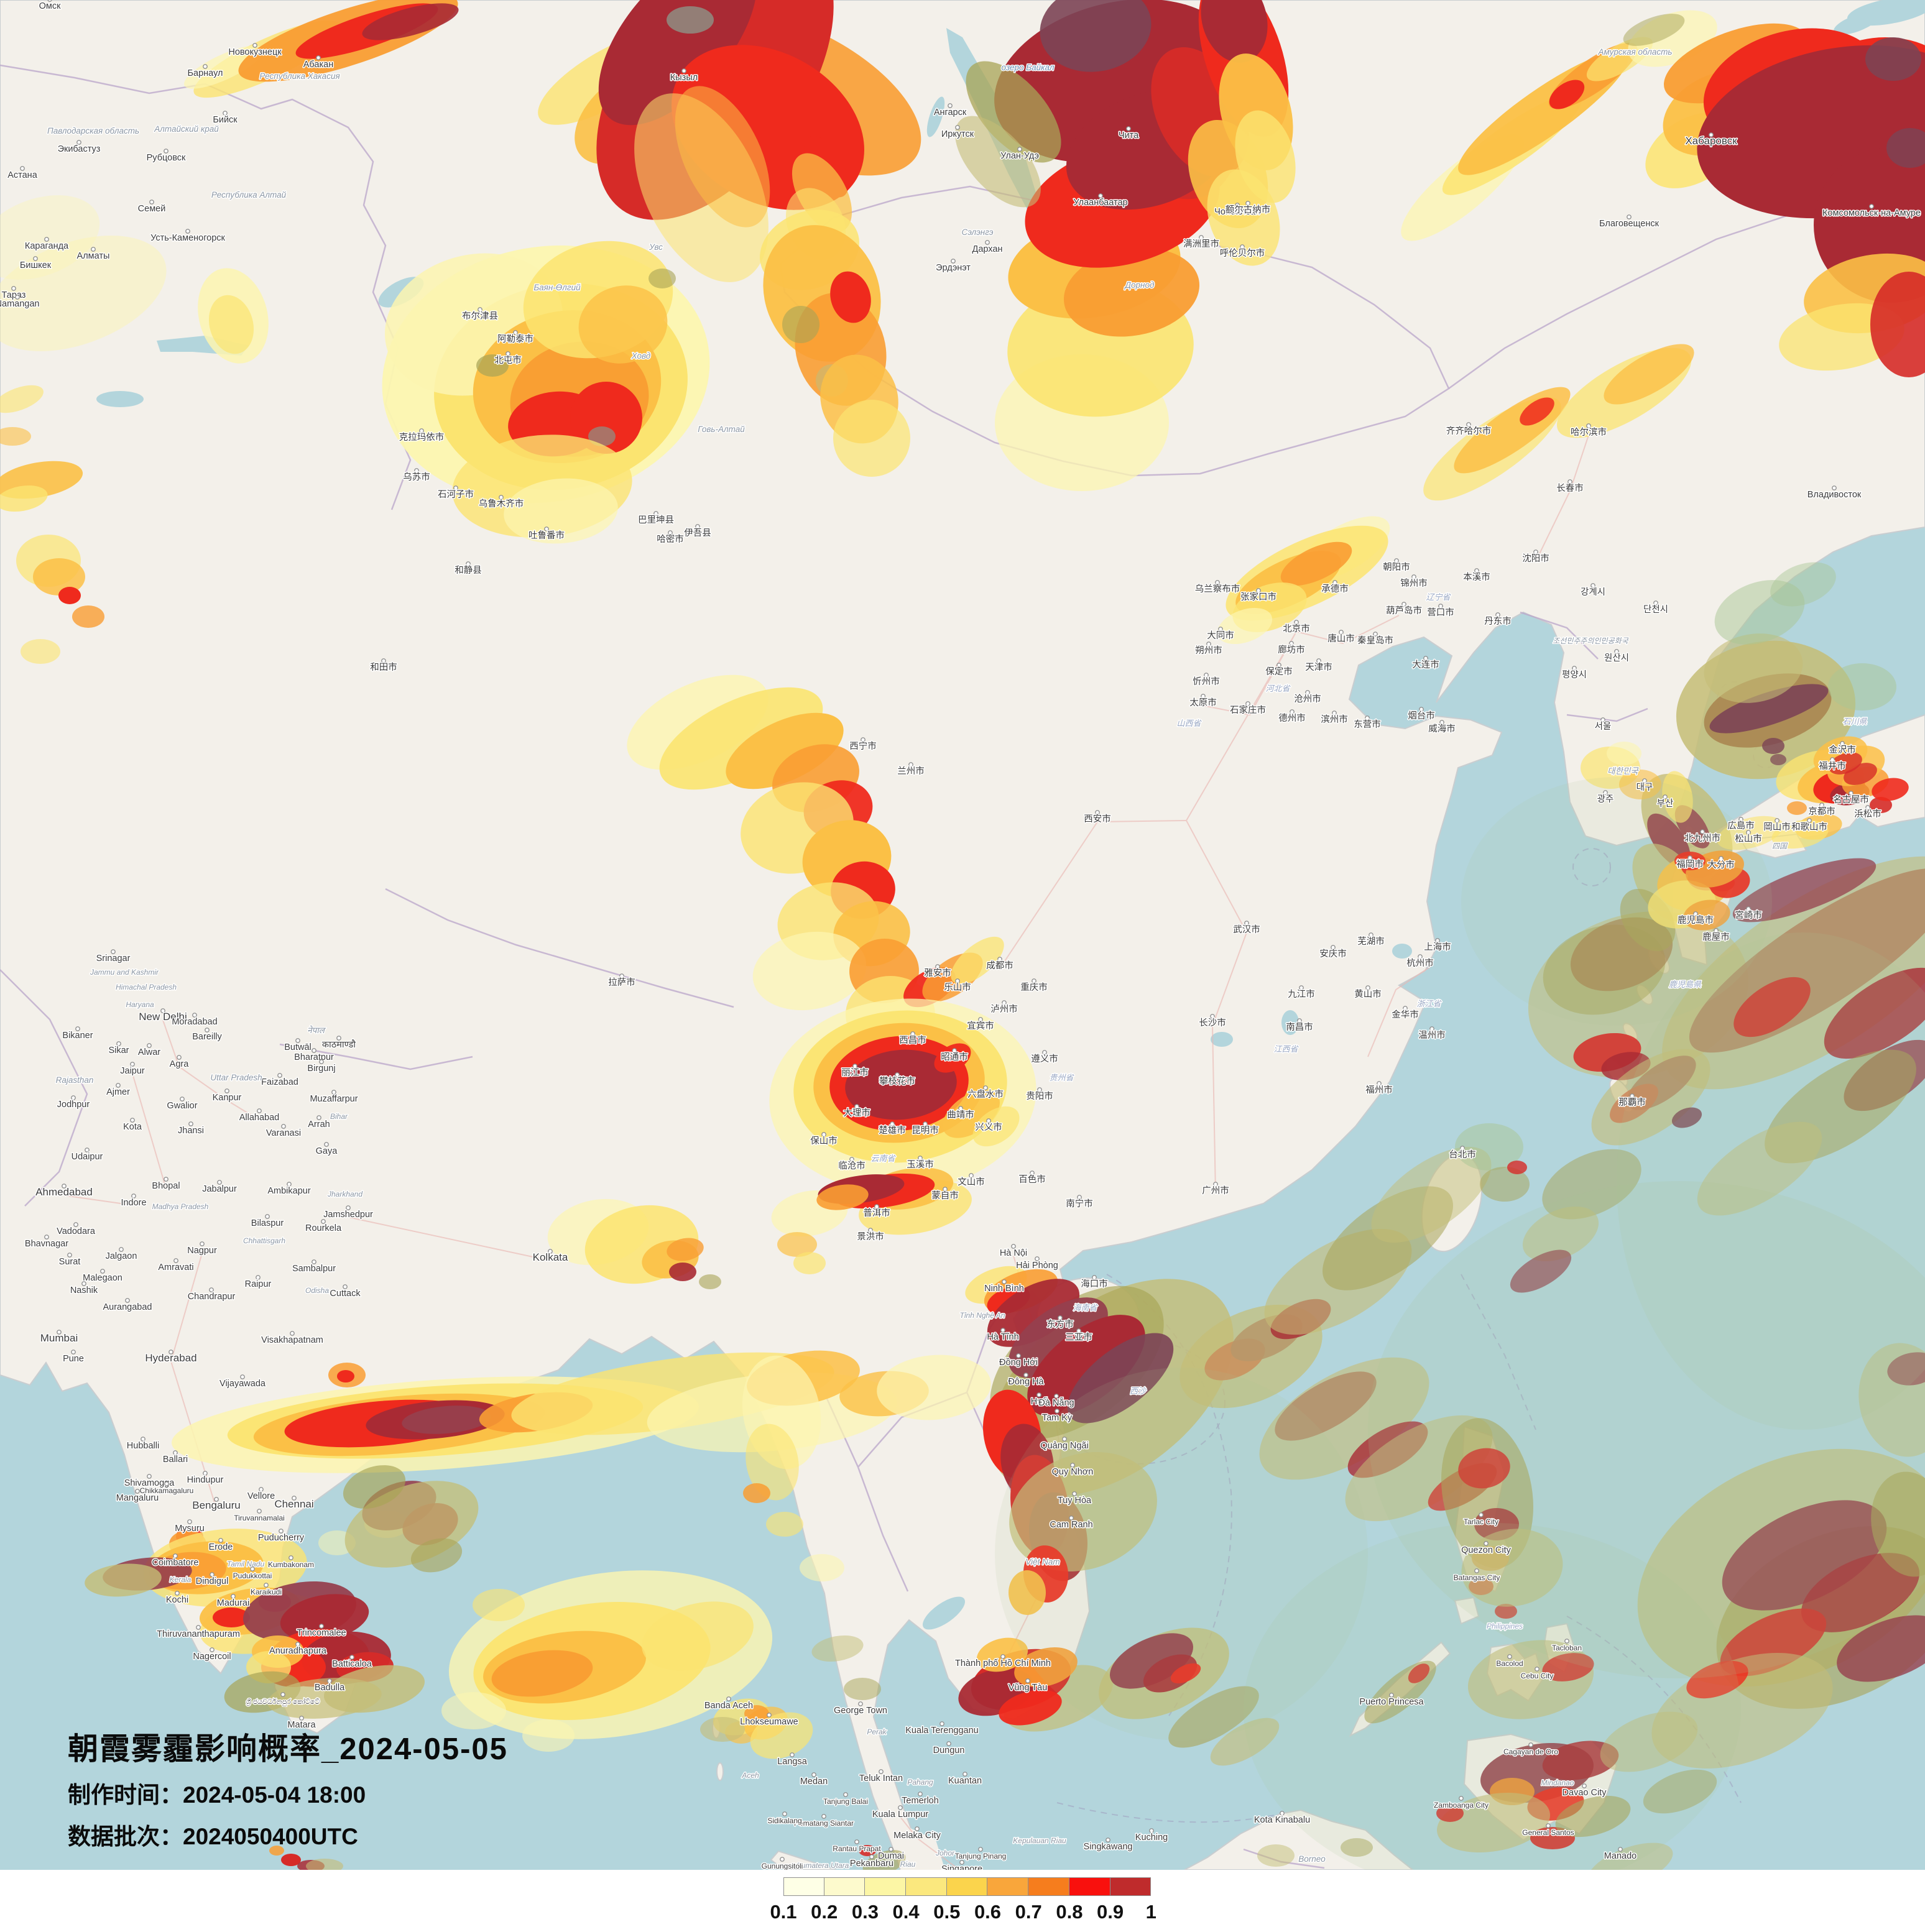  Describe the element at coordinates (121, 1256) in the screenshot. I see `map-label: Jalgaon` at that location.